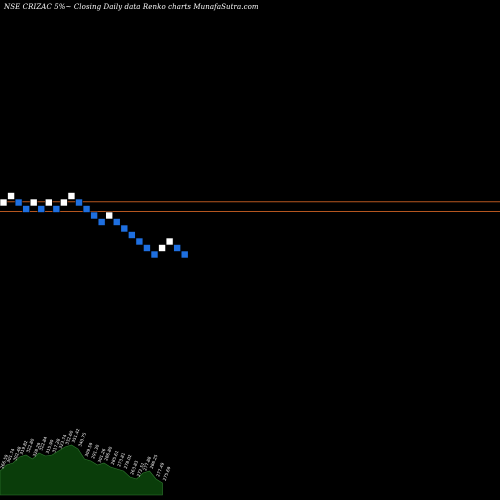 This screenshot has width=500, height=500. Describe the element at coordinates (154, 462) in the screenshot. I see `volume-label-23: 286.25` at that location.